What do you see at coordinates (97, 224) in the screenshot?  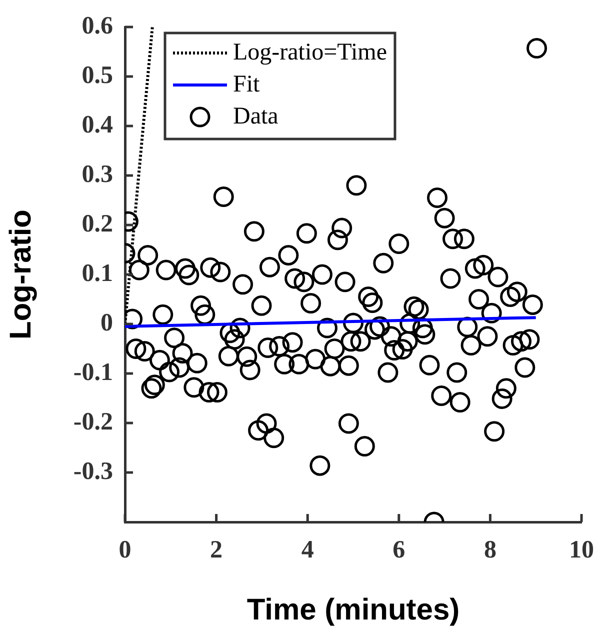 I see `y-tick-label: 0.2` at bounding box center [97, 224].